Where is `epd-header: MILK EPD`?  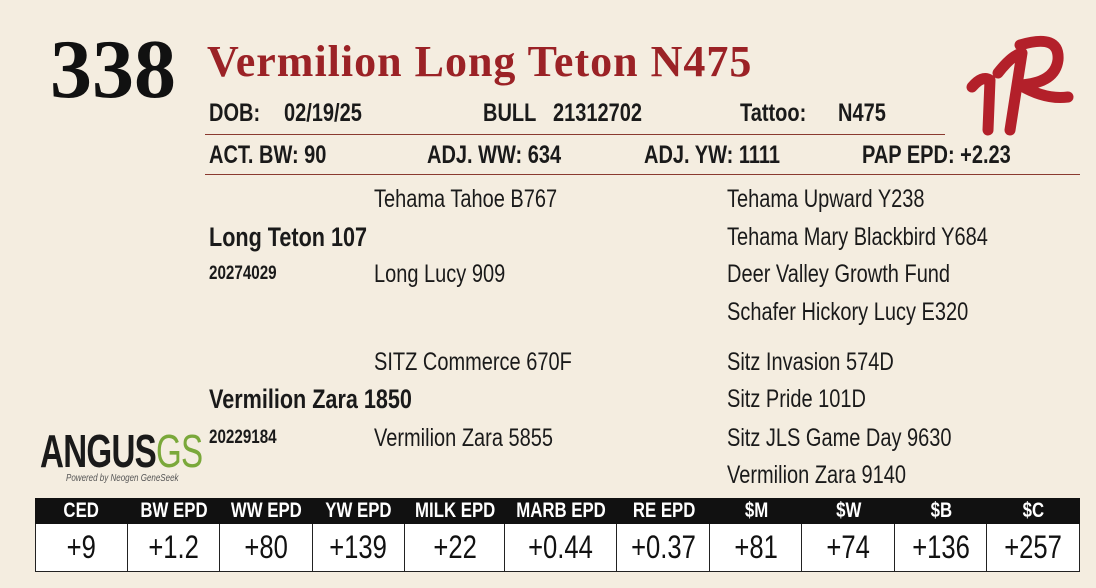 epd-header: MILK EPD is located at coordinates (455, 511).